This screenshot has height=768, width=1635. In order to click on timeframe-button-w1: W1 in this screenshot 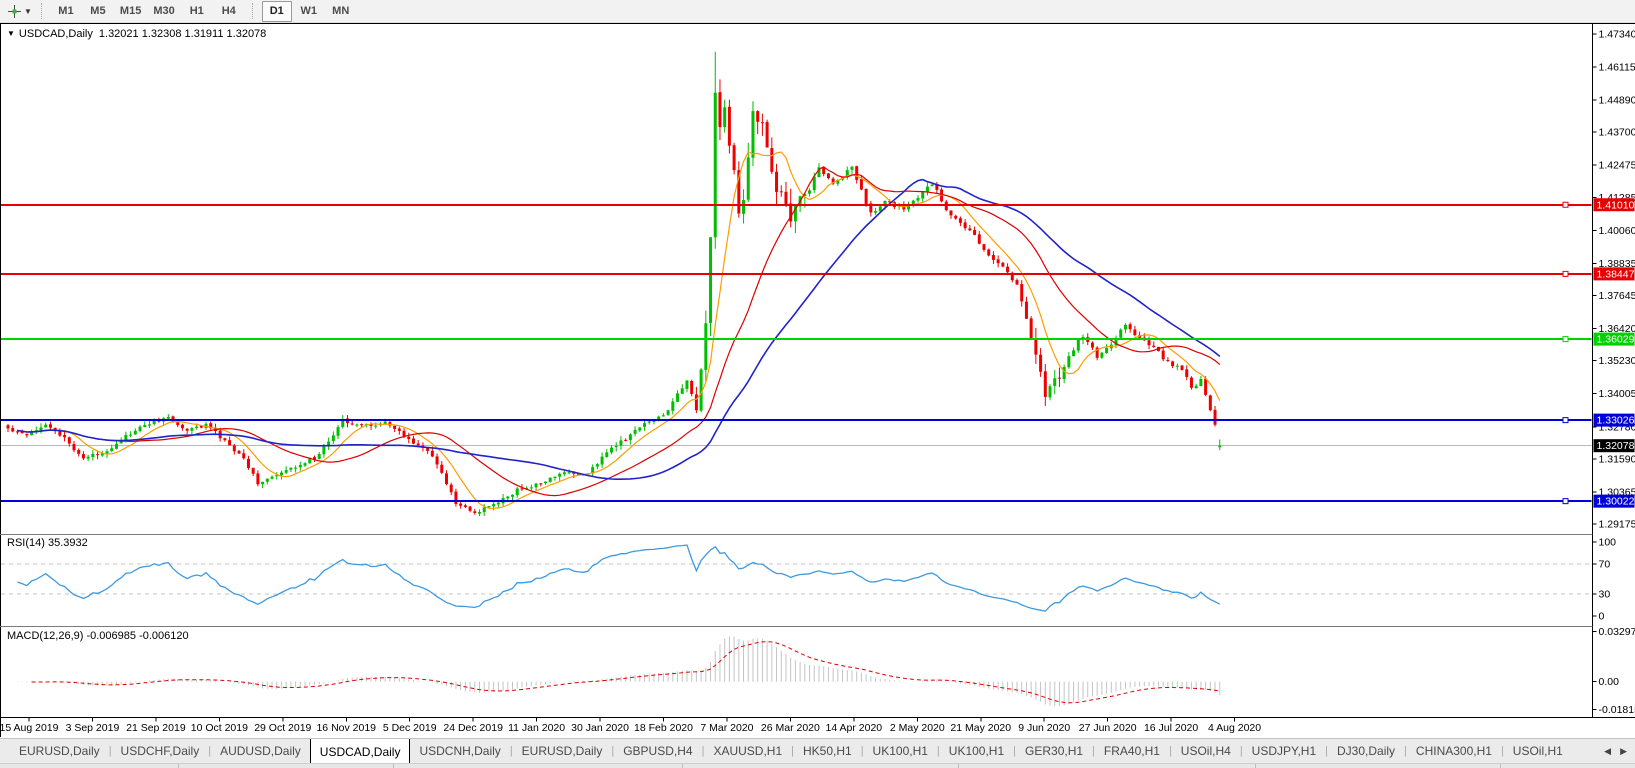, I will do `click(308, 10)`.